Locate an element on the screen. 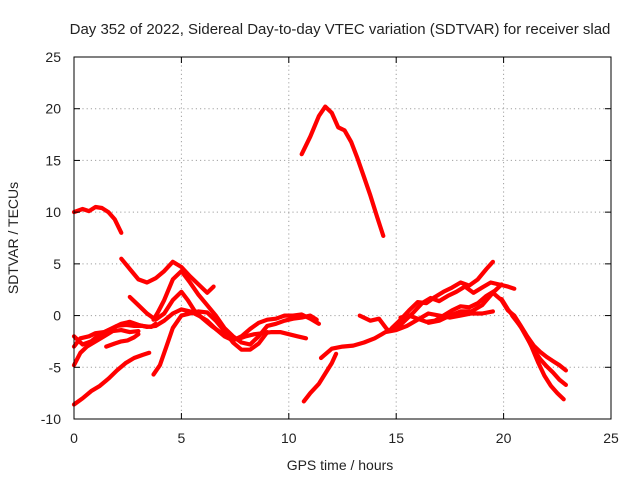 The image size is (640, 480). x-tick-label: 25 is located at coordinates (611, 438).